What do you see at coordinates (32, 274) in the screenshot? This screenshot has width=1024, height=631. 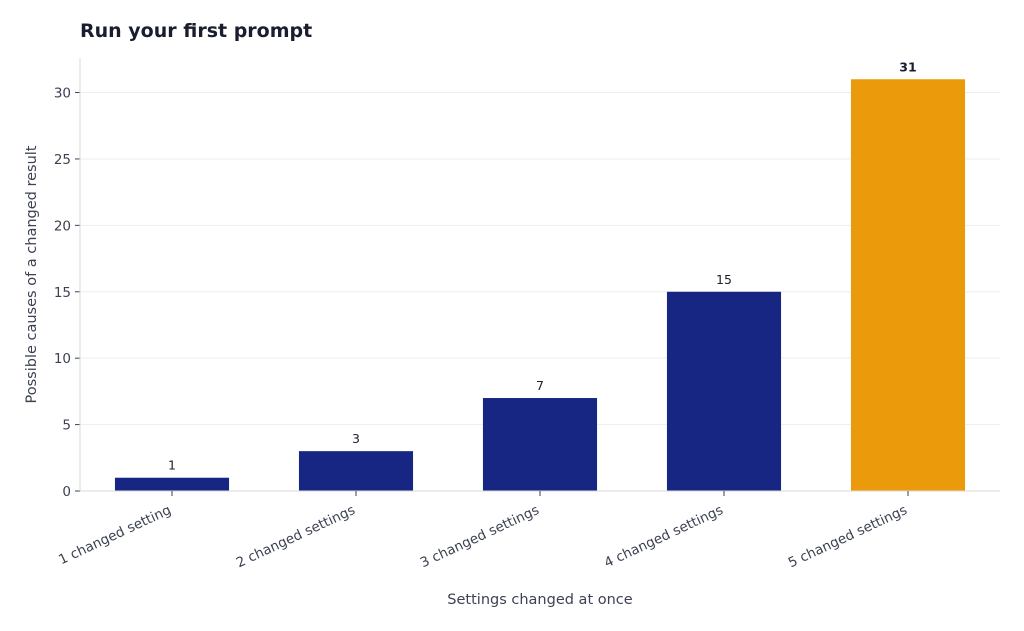 I see `y-axis-title: Possible causes of a changed result` at bounding box center [32, 274].